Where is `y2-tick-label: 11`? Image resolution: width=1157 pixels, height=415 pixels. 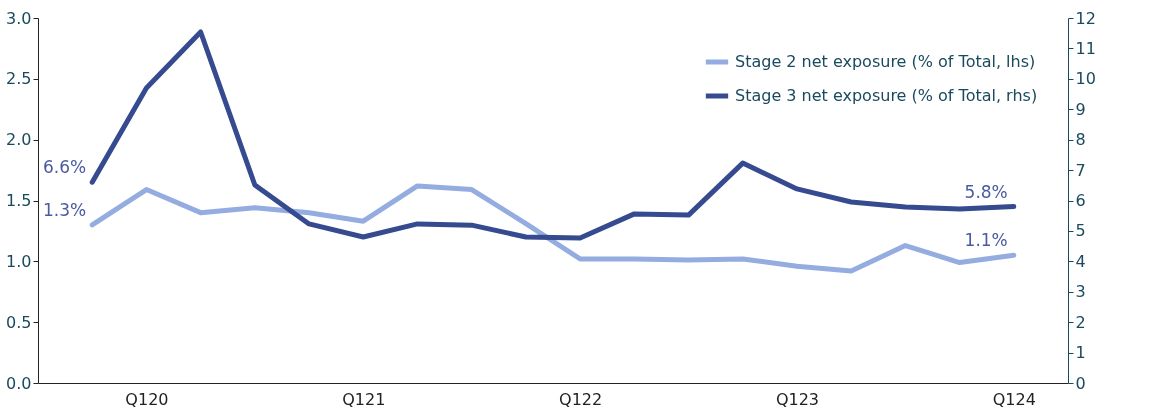
y2-tick-label: 11 is located at coordinates (1085, 48).